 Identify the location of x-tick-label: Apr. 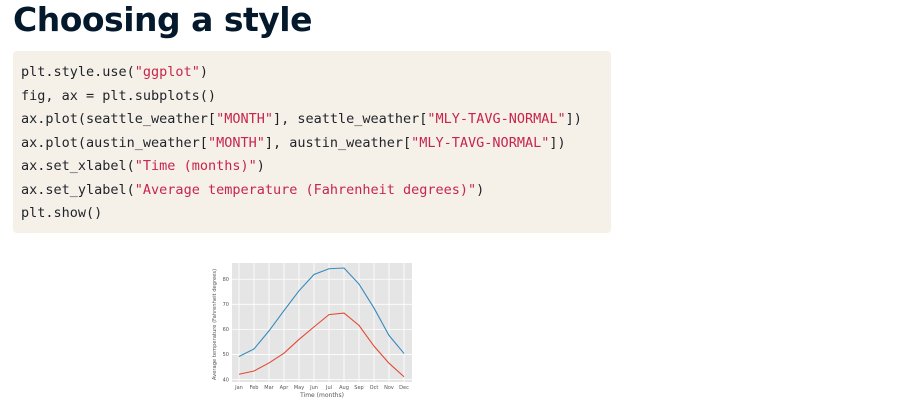
(285, 388).